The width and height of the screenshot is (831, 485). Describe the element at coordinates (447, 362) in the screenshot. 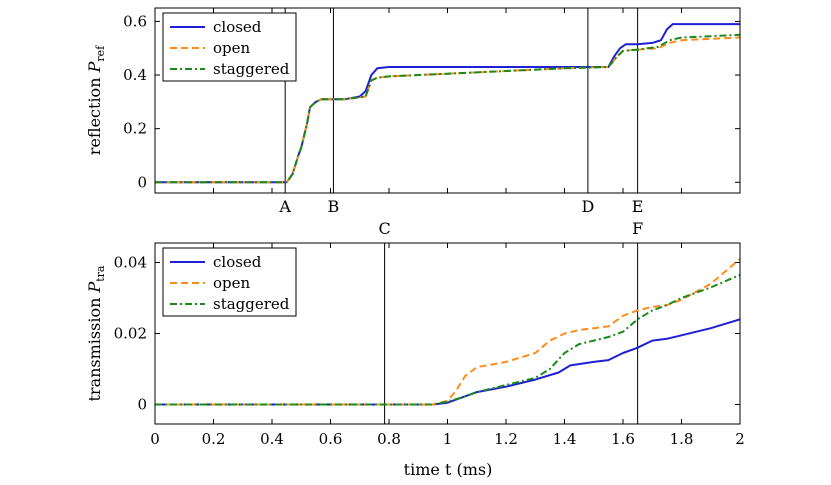

I see `series-line-closed` at that location.